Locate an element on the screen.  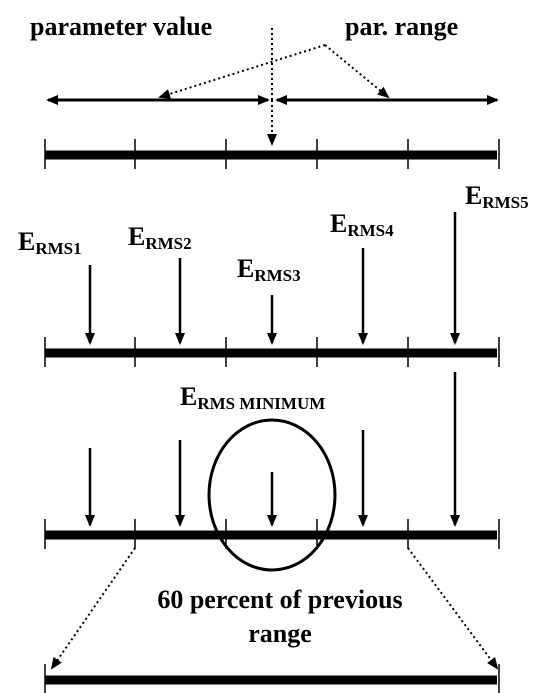
label: 60 percent of previous is located at coordinates (279, 599).